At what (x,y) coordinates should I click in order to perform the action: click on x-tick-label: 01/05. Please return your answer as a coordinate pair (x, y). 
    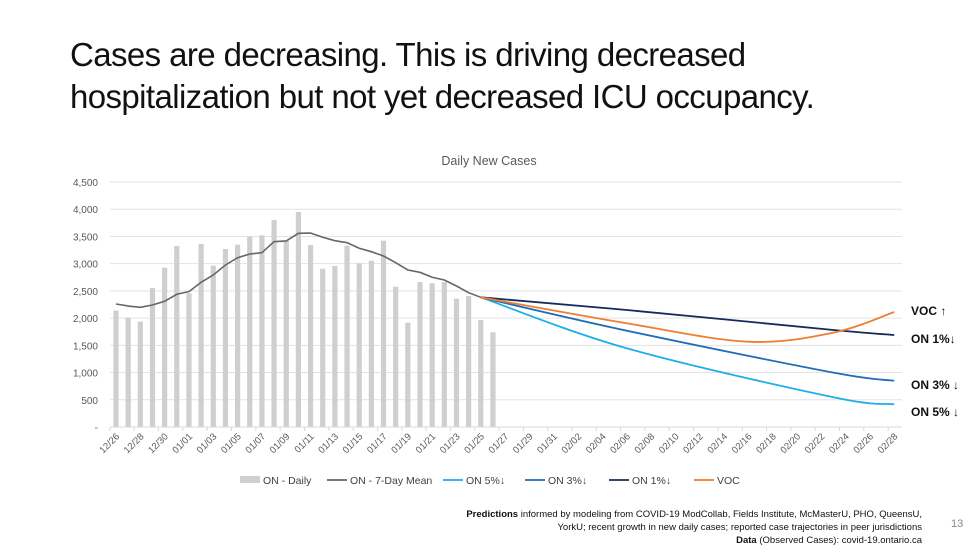
    Looking at the image, I should click on (231, 443).